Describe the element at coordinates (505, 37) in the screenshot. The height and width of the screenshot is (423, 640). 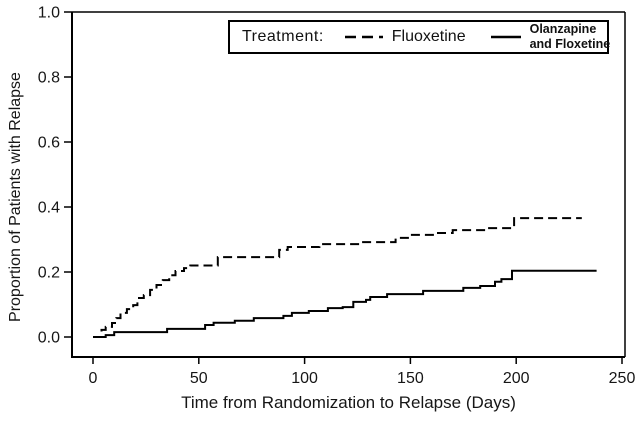
I see `solid-line-icon` at that location.